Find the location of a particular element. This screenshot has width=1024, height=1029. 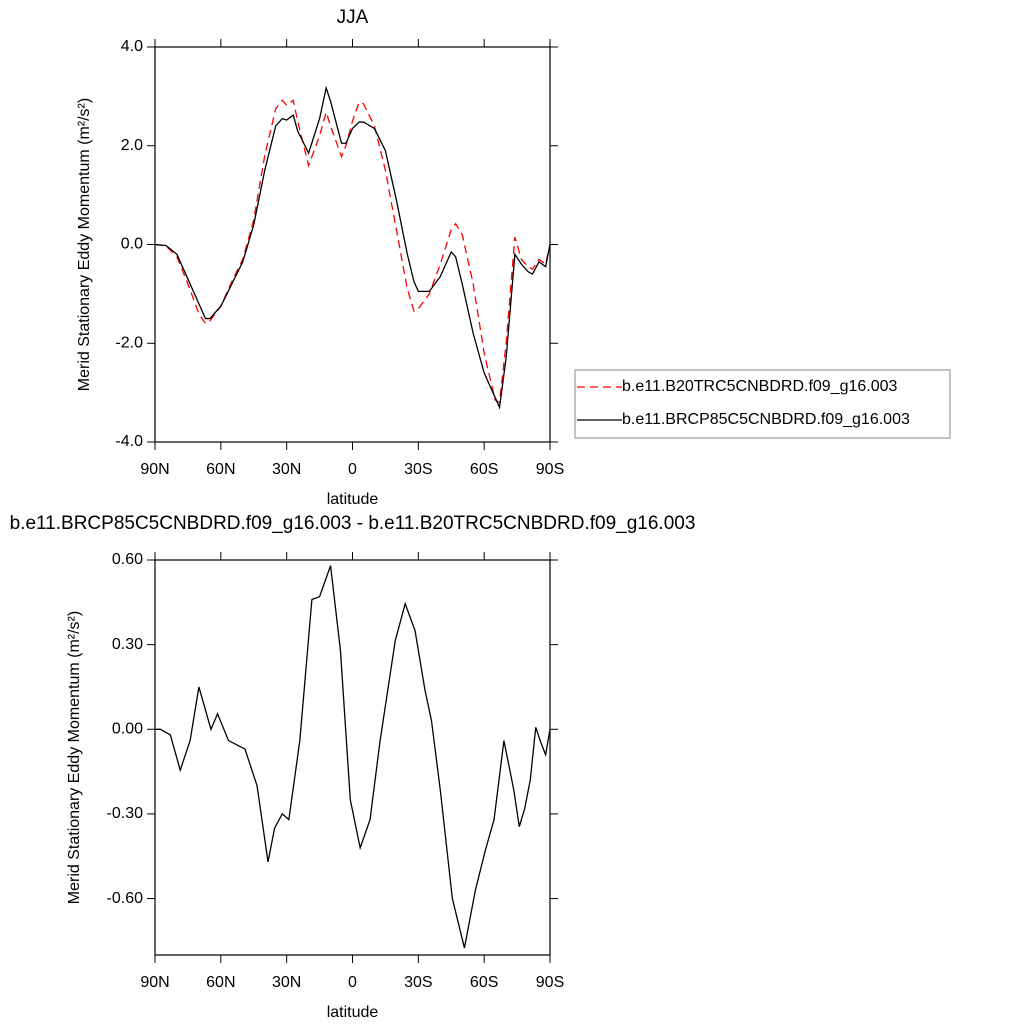

y-tick-label: -0.60 is located at coordinates (125, 898).